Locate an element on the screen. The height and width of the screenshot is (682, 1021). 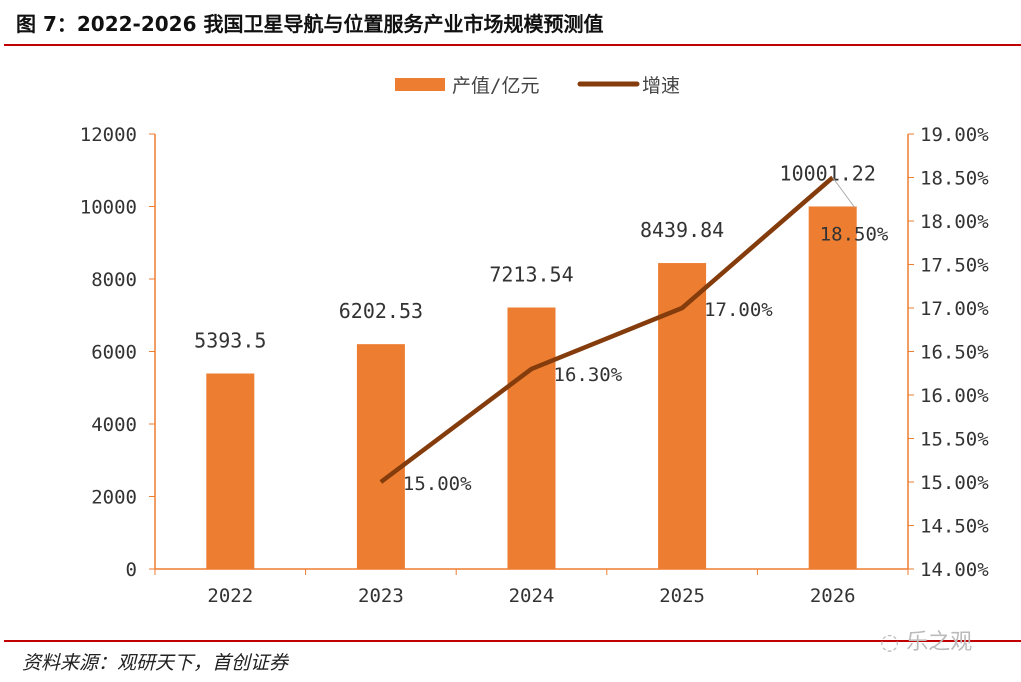
x-tick-label: 2026 is located at coordinates (833, 596).